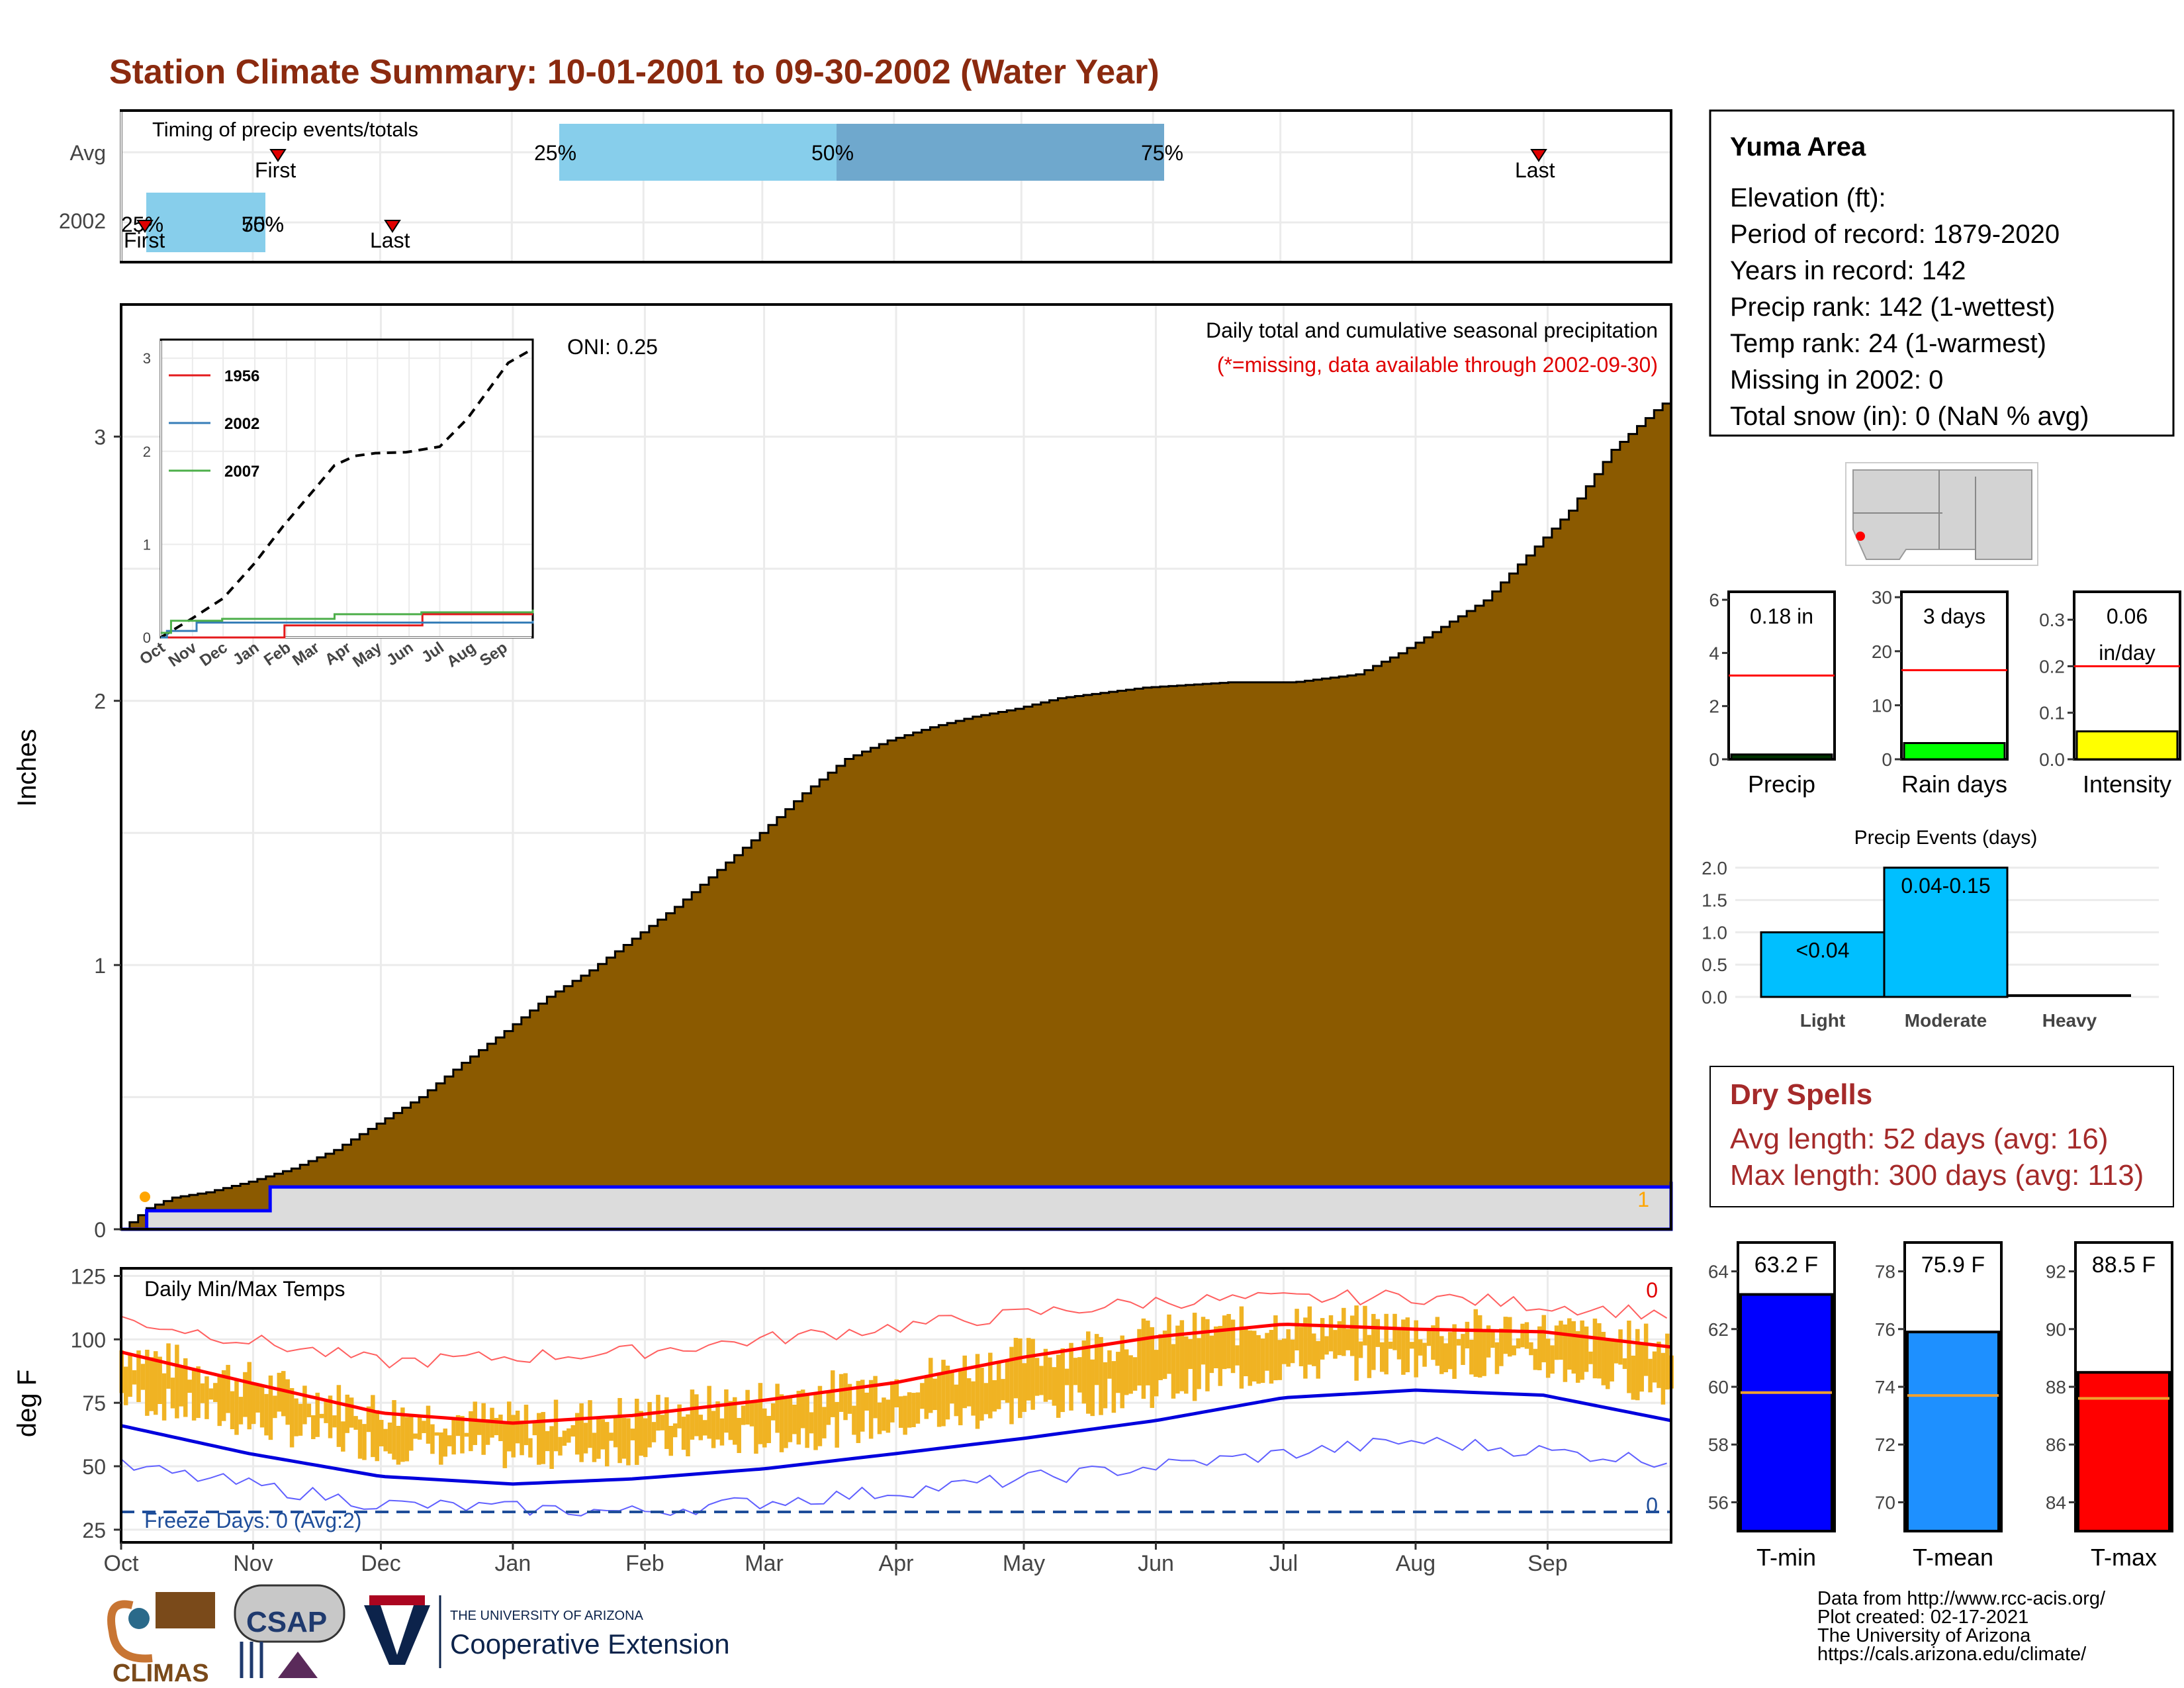 The height and width of the screenshot is (1688, 2184). What do you see at coordinates (1954, 616) in the screenshot?
I see `mini-value-label: 3 days` at bounding box center [1954, 616].